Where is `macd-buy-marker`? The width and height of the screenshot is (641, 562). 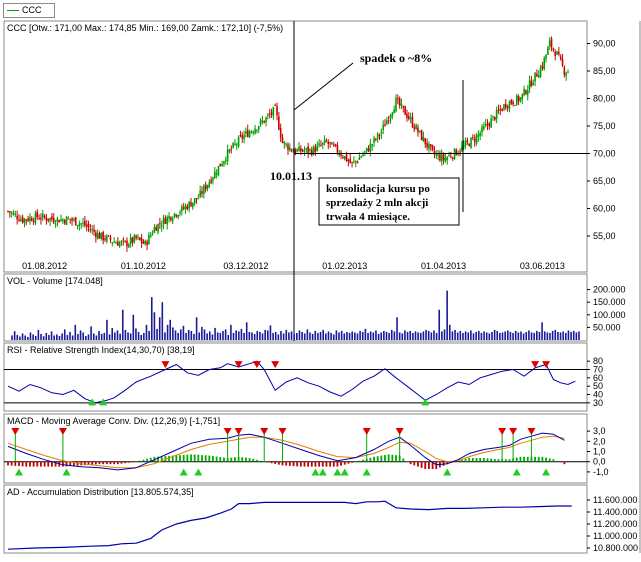
macd-buy-marker is located at coordinates (18, 472).